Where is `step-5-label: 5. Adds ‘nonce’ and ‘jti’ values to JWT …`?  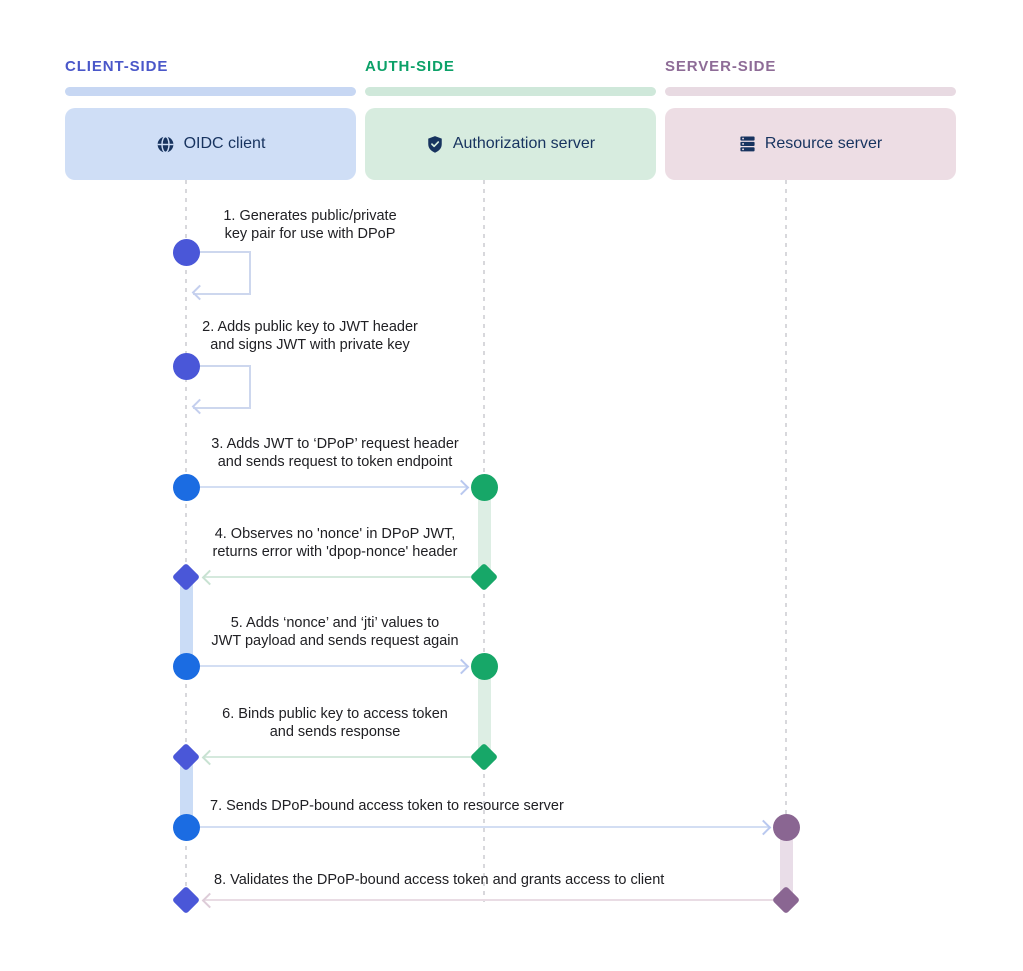 step-5-label: 5. Adds ‘nonce’ and ‘jti’ values to JWT … is located at coordinates (335, 632).